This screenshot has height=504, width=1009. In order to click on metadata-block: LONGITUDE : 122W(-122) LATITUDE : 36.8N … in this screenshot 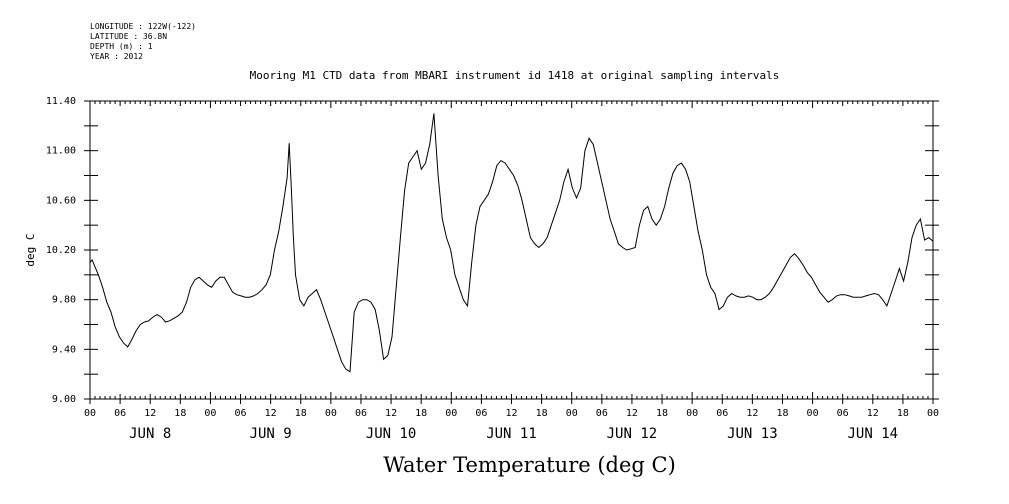, I will do `click(143, 42)`.